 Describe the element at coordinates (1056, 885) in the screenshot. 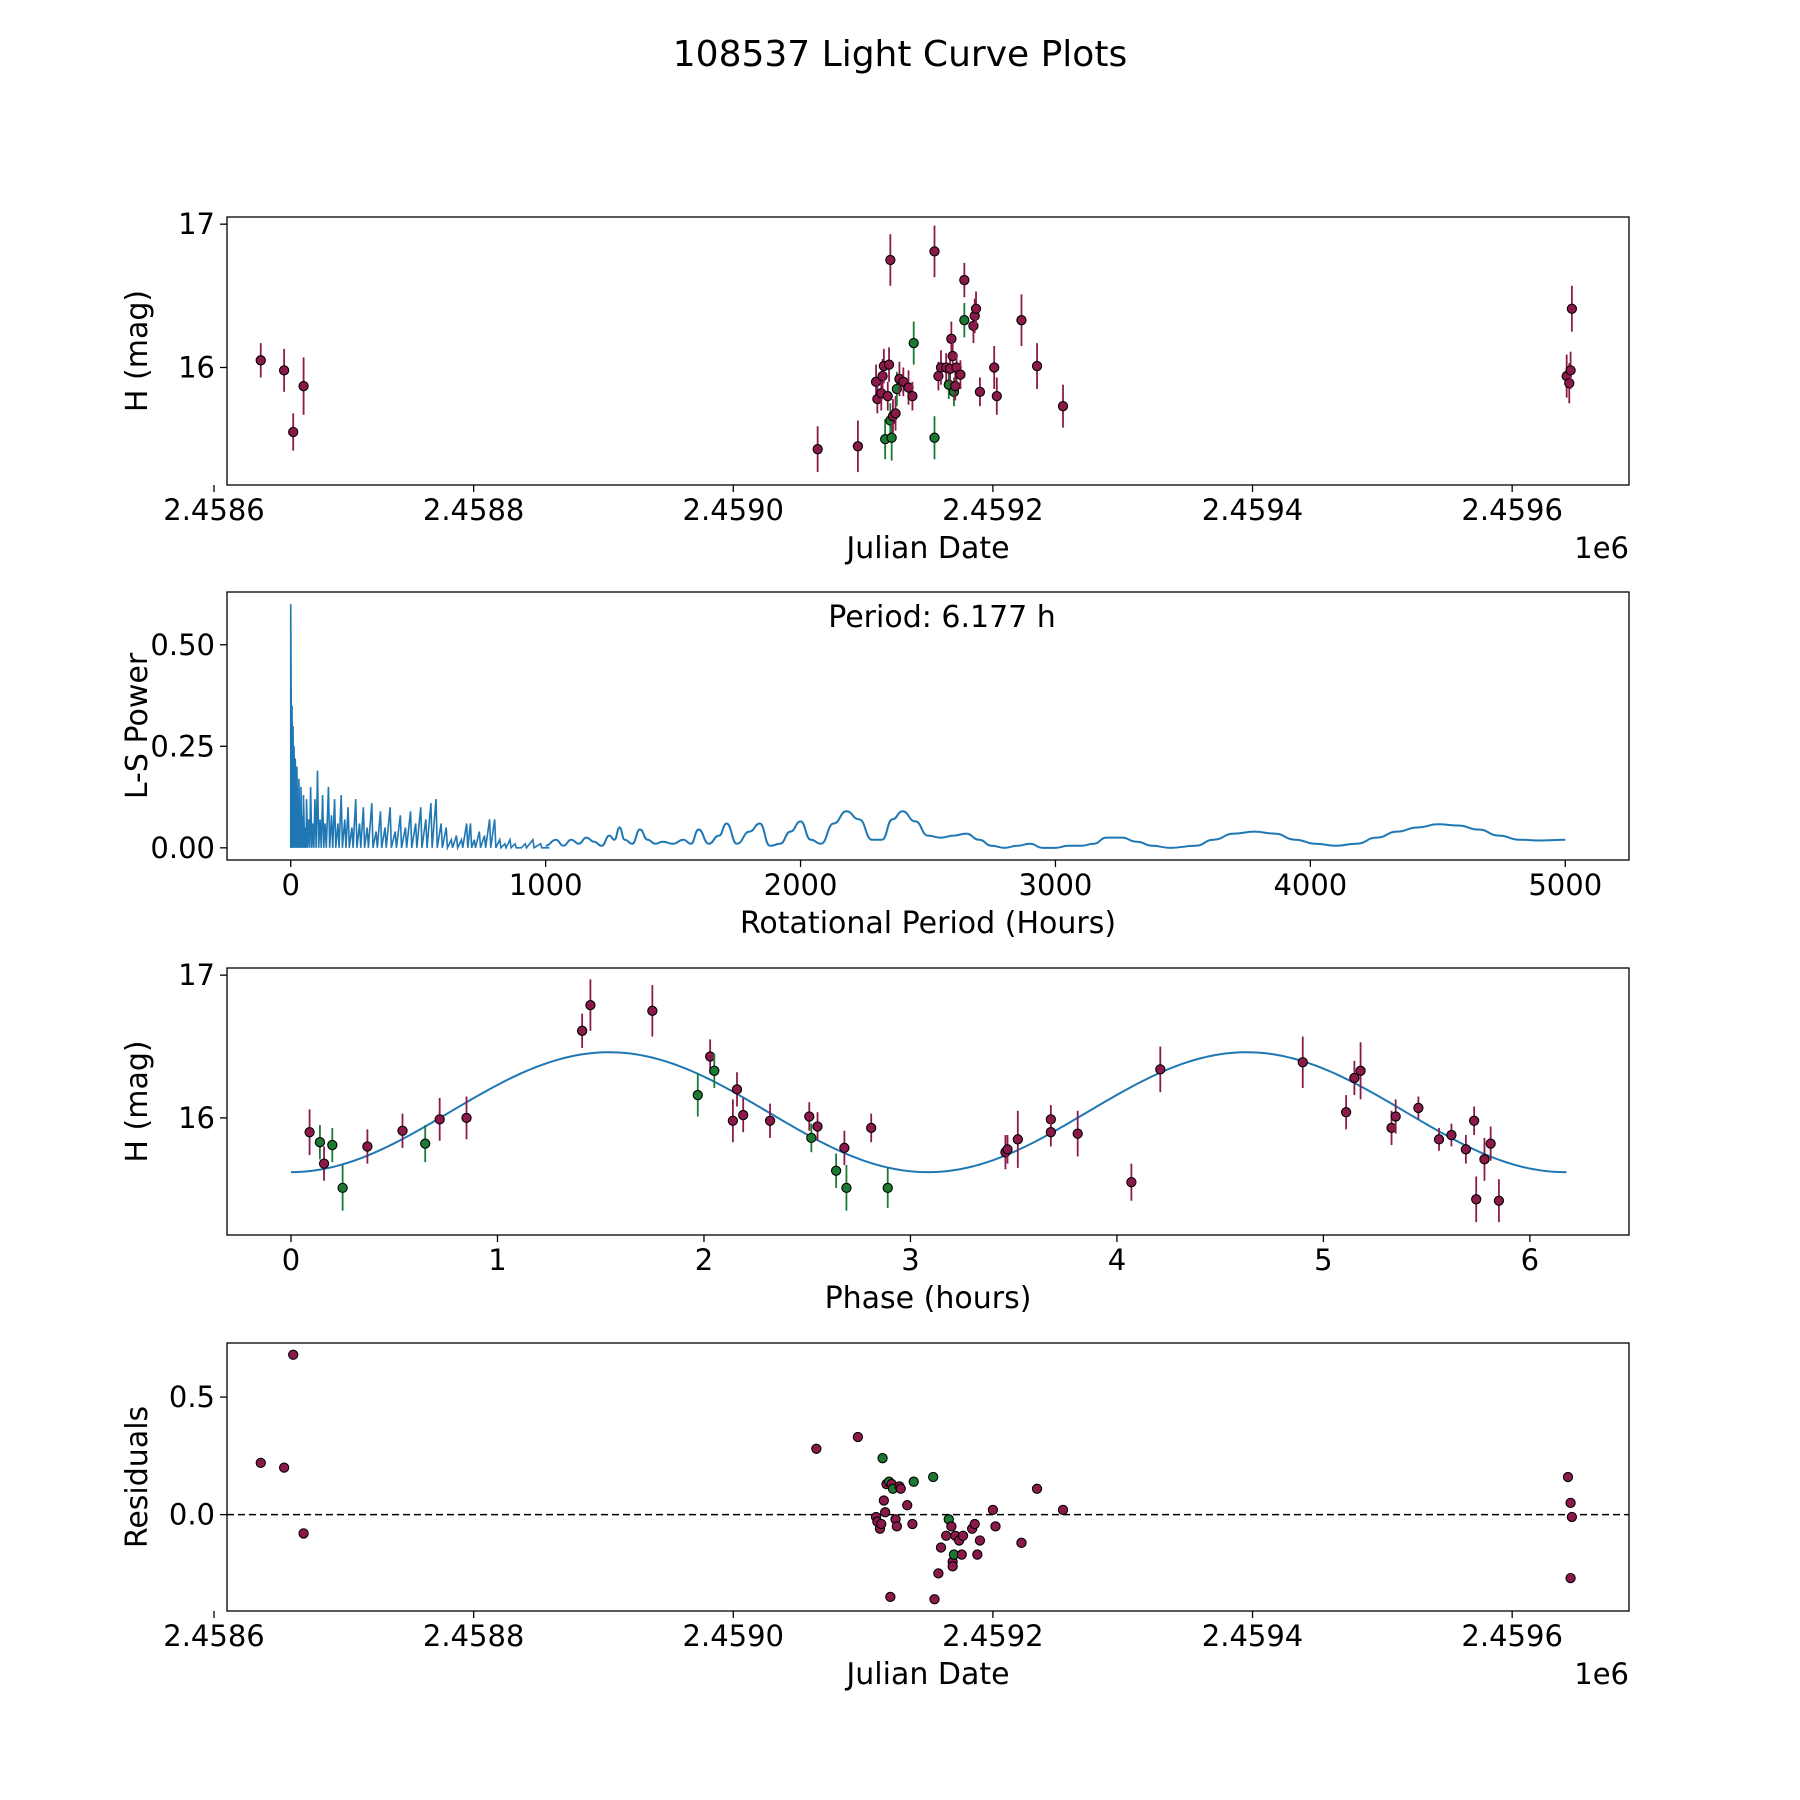

I see `x-tick-label: 3000` at that location.